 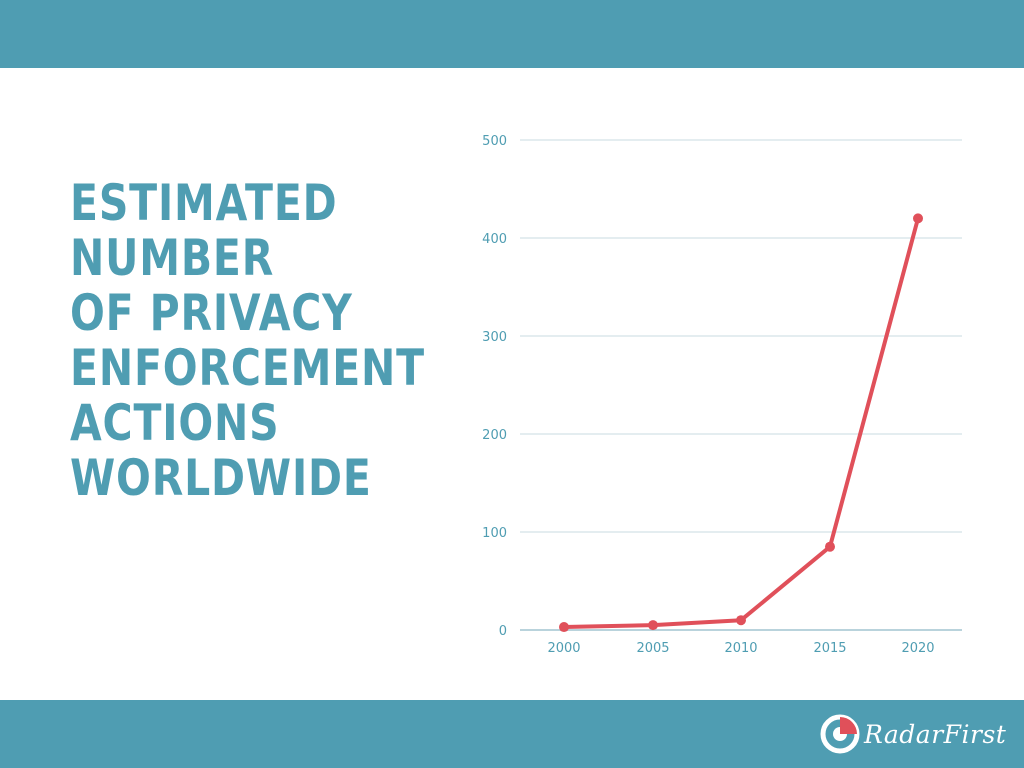 I want to click on y-tick-label: 300, so click(x=494, y=337).